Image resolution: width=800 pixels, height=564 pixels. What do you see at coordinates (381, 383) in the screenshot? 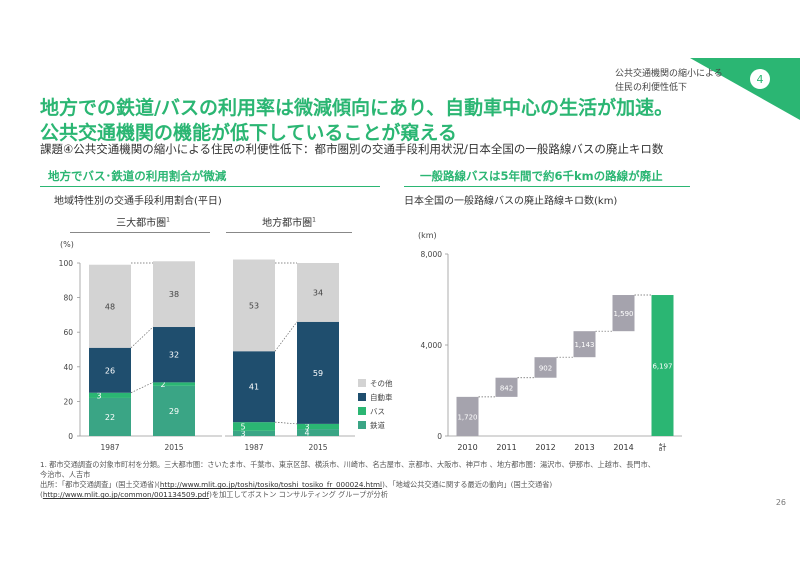
I see `legend-label: その他` at bounding box center [381, 383].